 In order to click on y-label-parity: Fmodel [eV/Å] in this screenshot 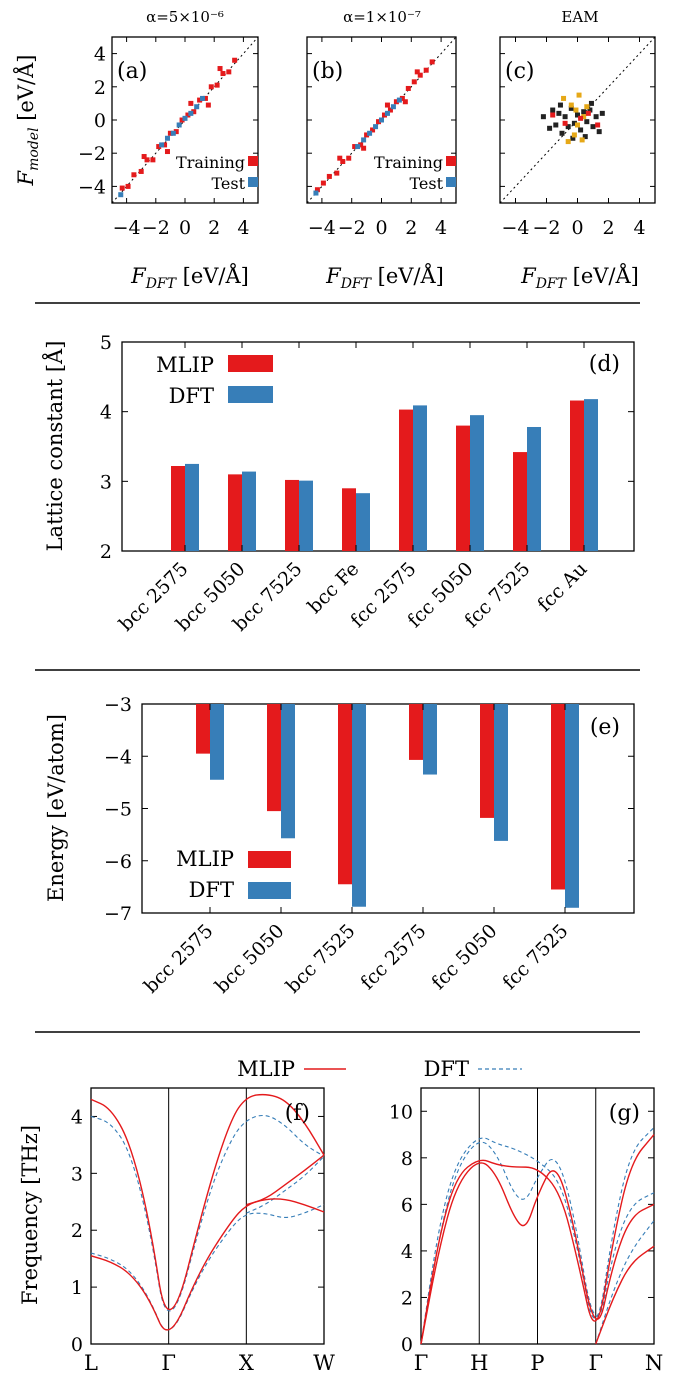, I will do `click(27, 121)`.